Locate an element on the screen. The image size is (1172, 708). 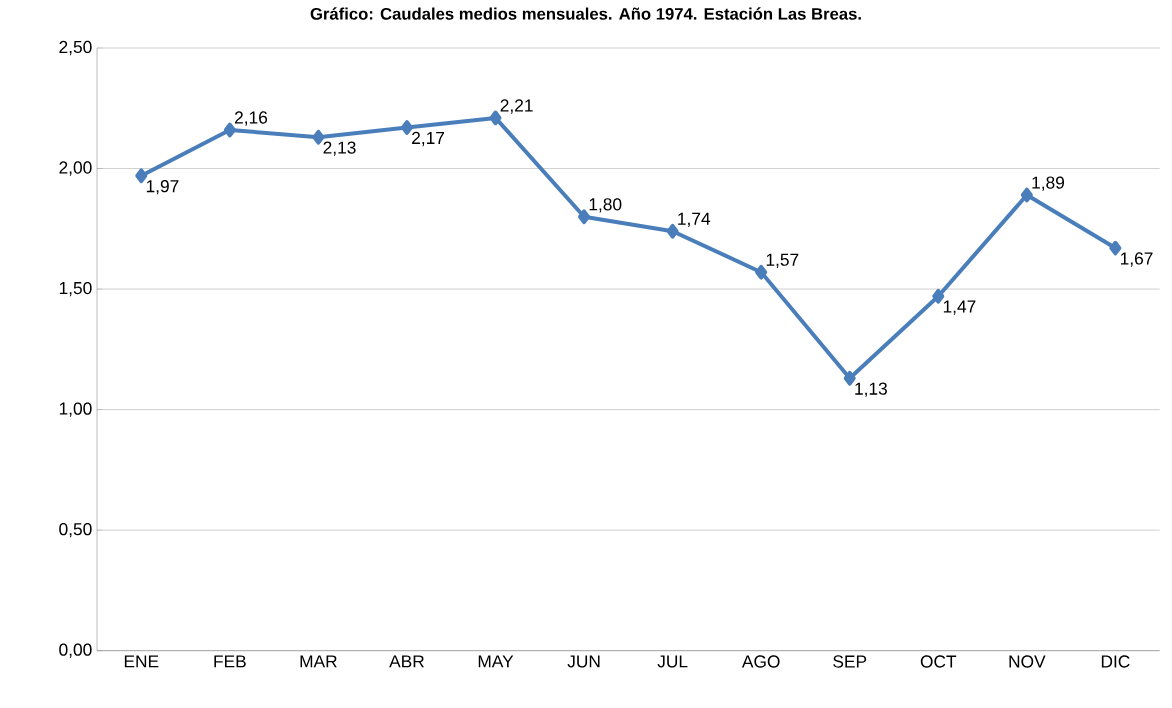
data-label: 1,97 is located at coordinates (162, 187).